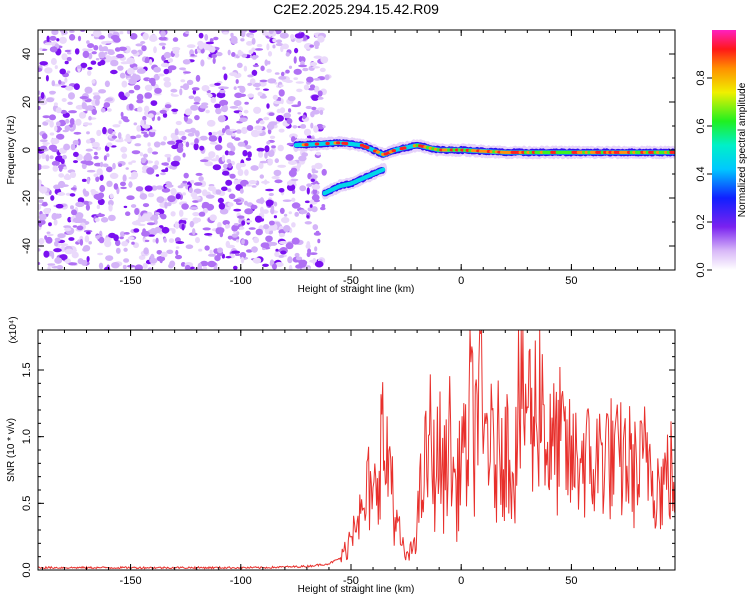 Image resolution: width=750 pixels, height=600 pixels. What do you see at coordinates (701, 125) in the screenshot?
I see `colorbar-tick-label: 0.6` at bounding box center [701, 125].